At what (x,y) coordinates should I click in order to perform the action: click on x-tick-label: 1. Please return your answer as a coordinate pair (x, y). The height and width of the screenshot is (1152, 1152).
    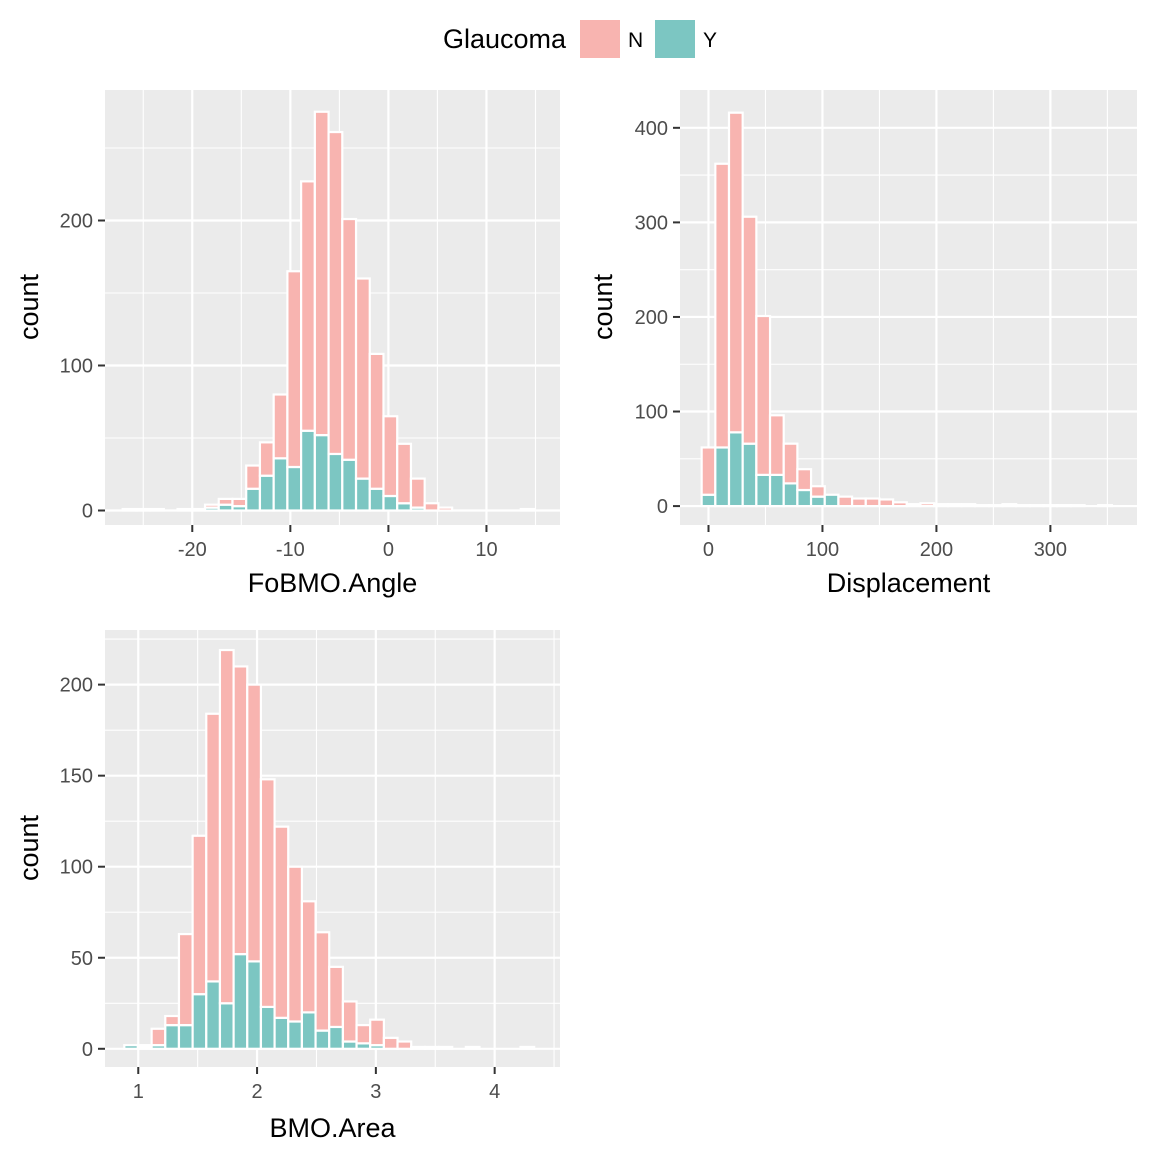
    Looking at the image, I should click on (138, 1092).